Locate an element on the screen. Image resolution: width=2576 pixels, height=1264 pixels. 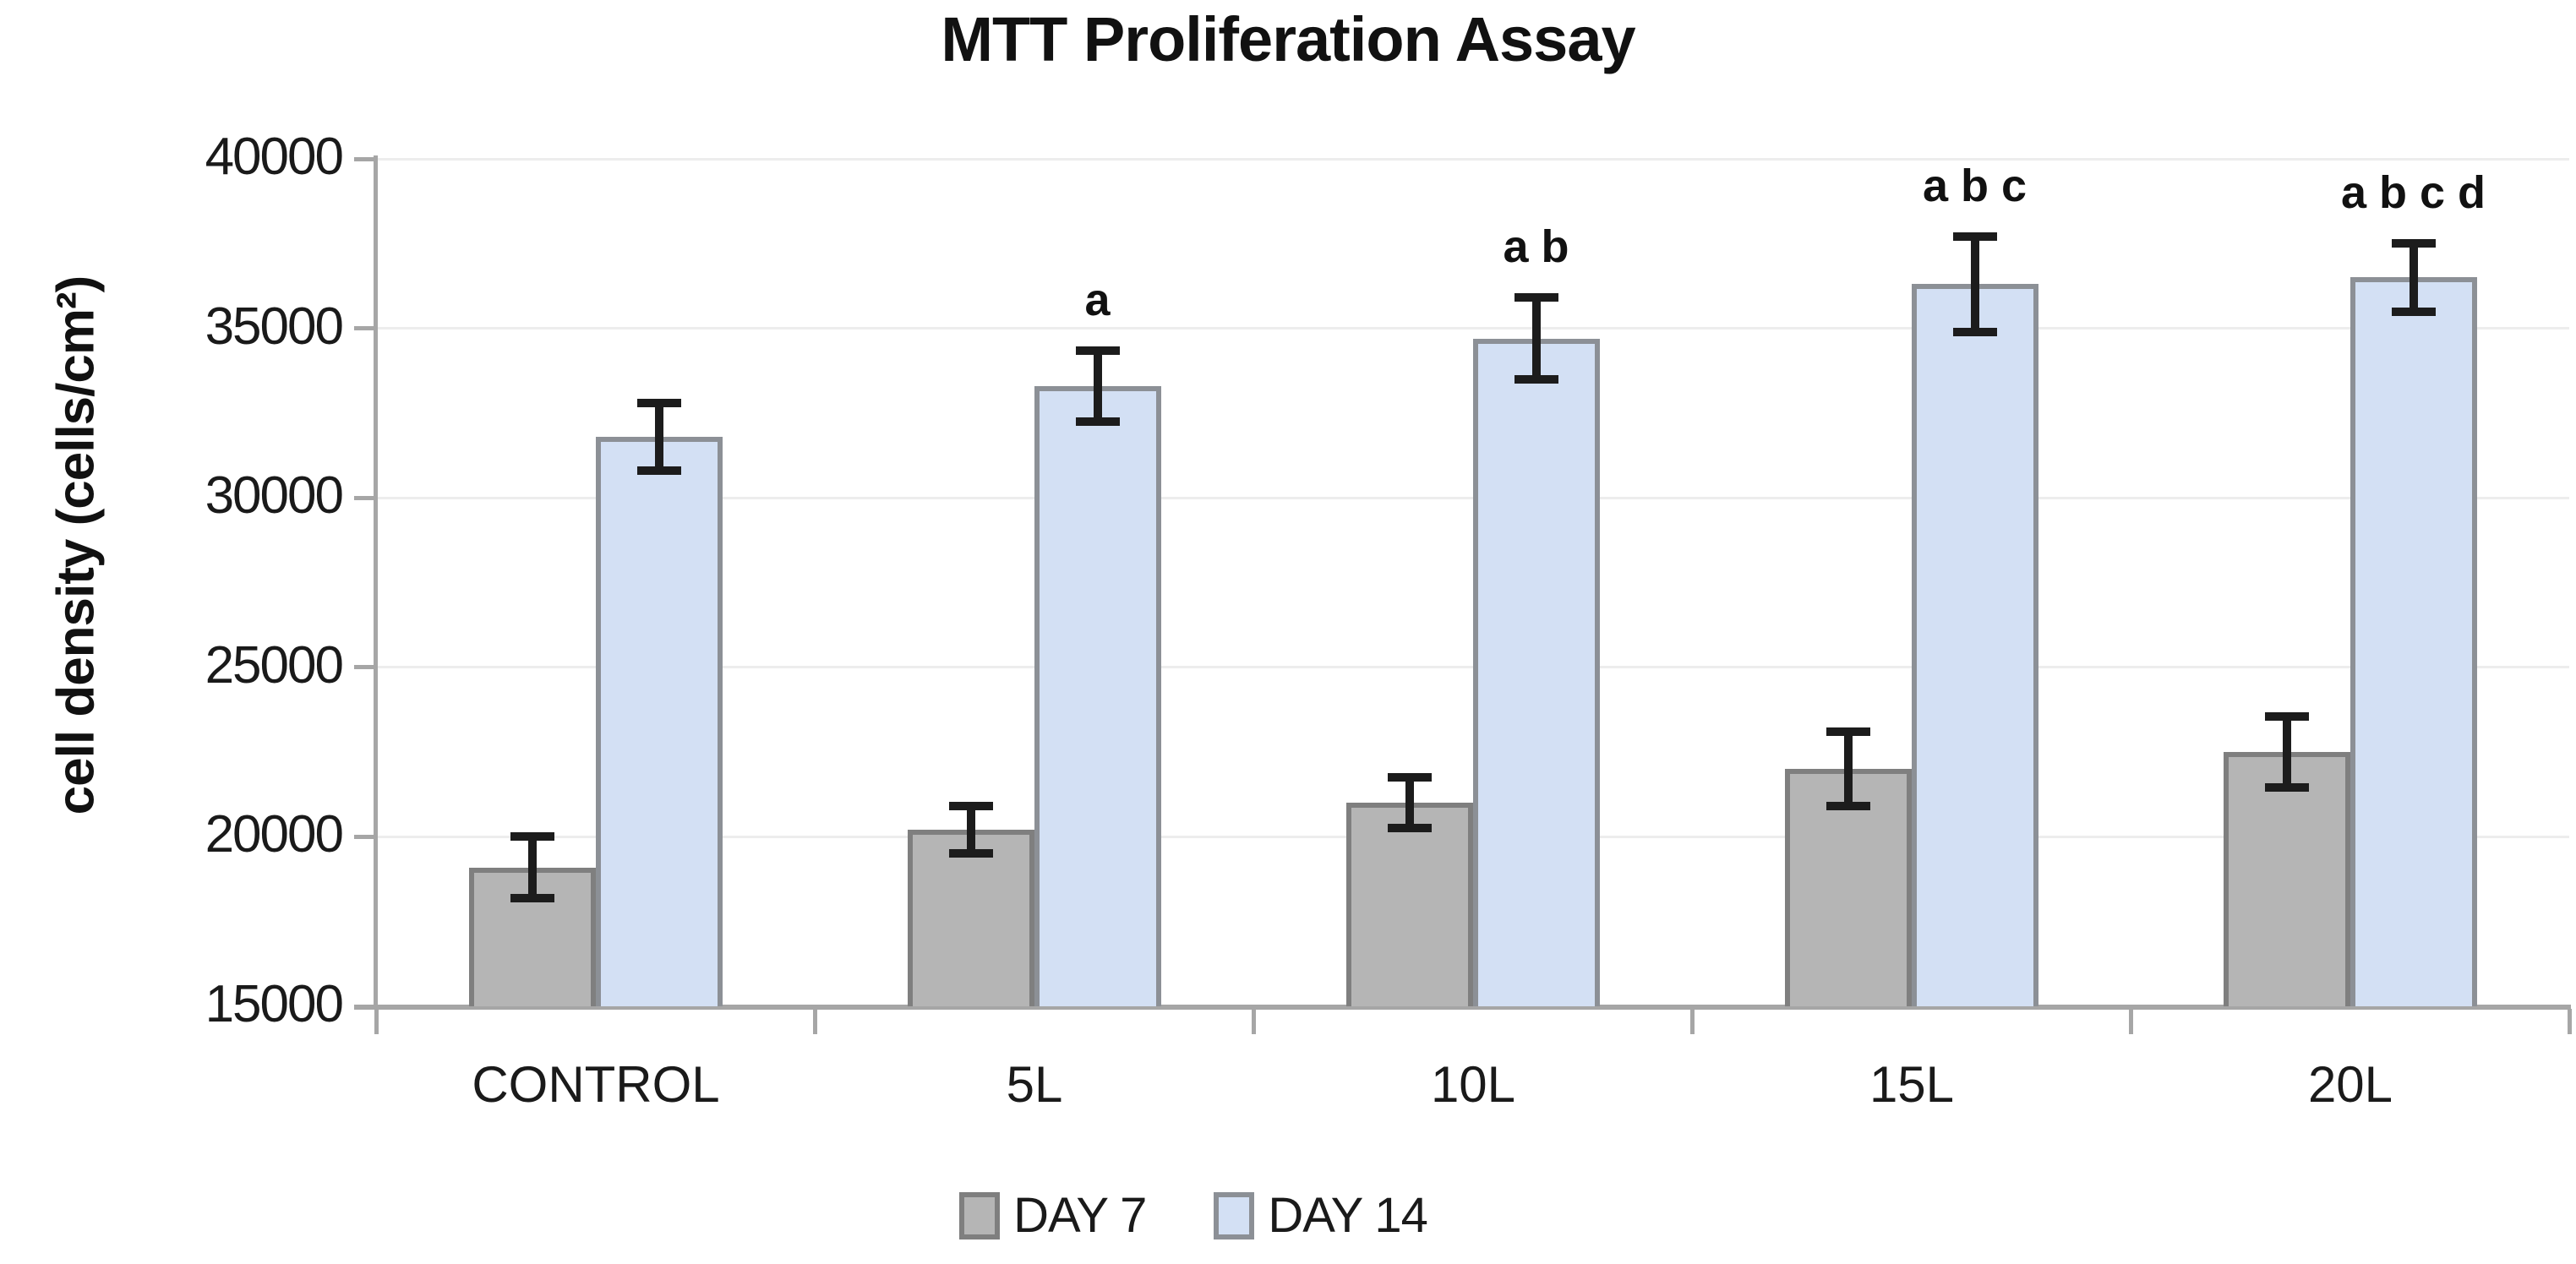
chart-title: MTT Proliferation Assay is located at coordinates (1288, 39).